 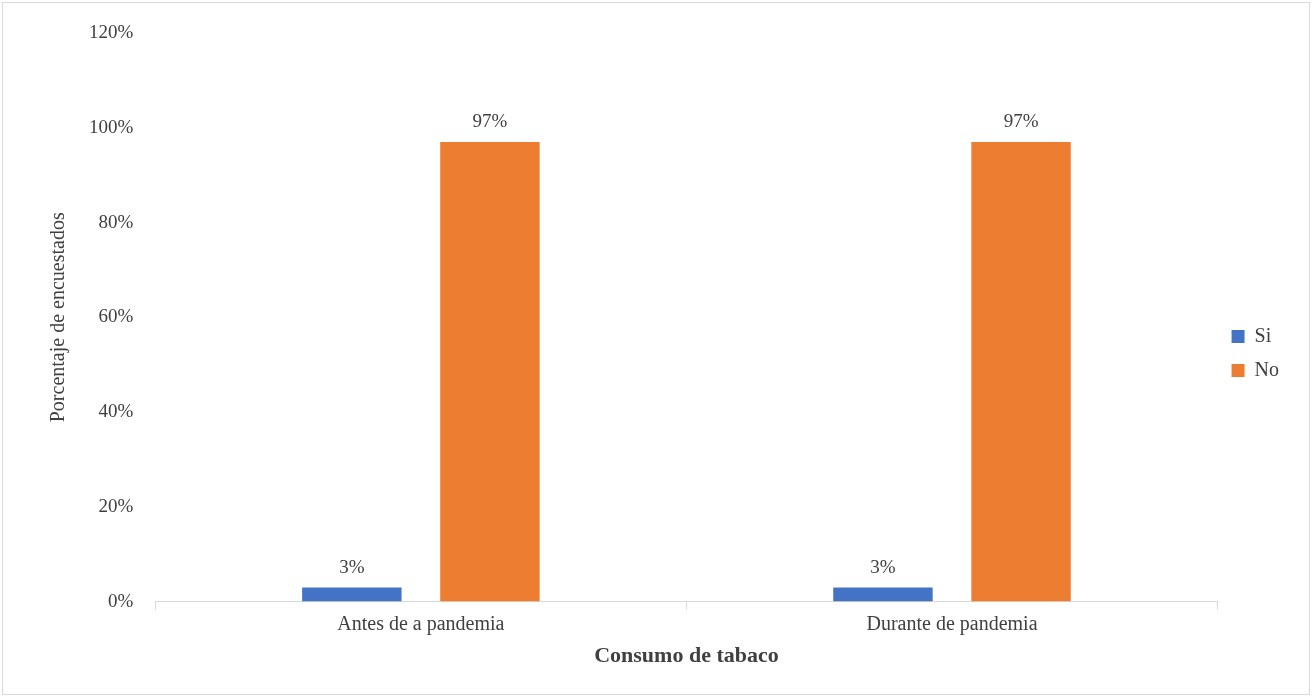 I want to click on x-tick-label: Antes de a pandemia, so click(x=421, y=623).